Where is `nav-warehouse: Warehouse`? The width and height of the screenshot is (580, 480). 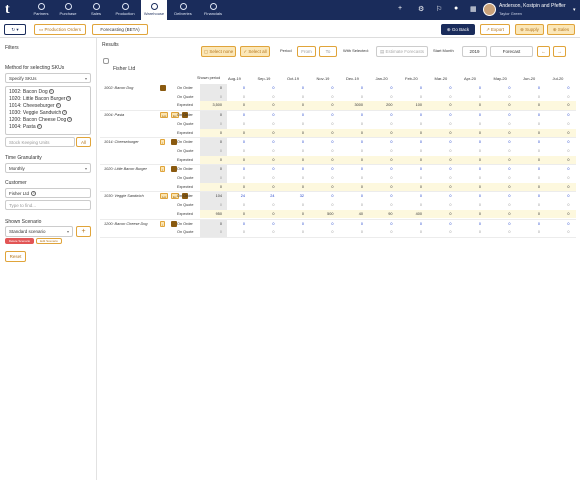 nav-warehouse: Warehouse is located at coordinates (154, 10).